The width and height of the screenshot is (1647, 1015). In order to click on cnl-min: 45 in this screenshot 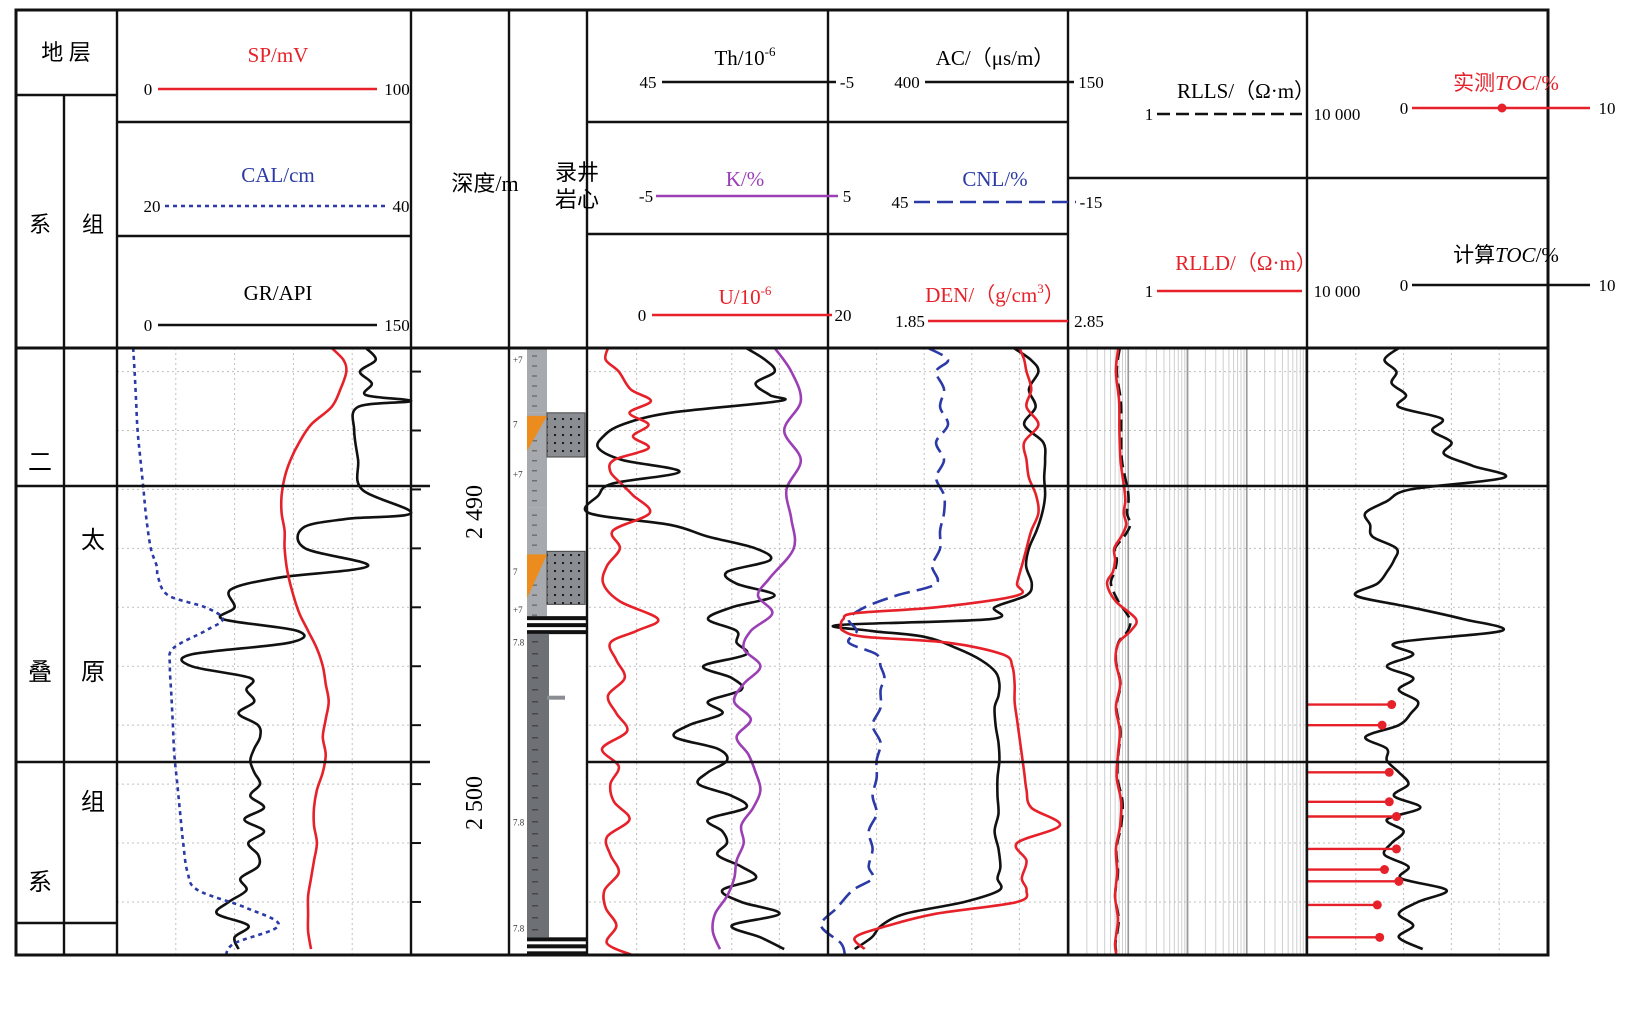, I will do `click(900, 202)`.